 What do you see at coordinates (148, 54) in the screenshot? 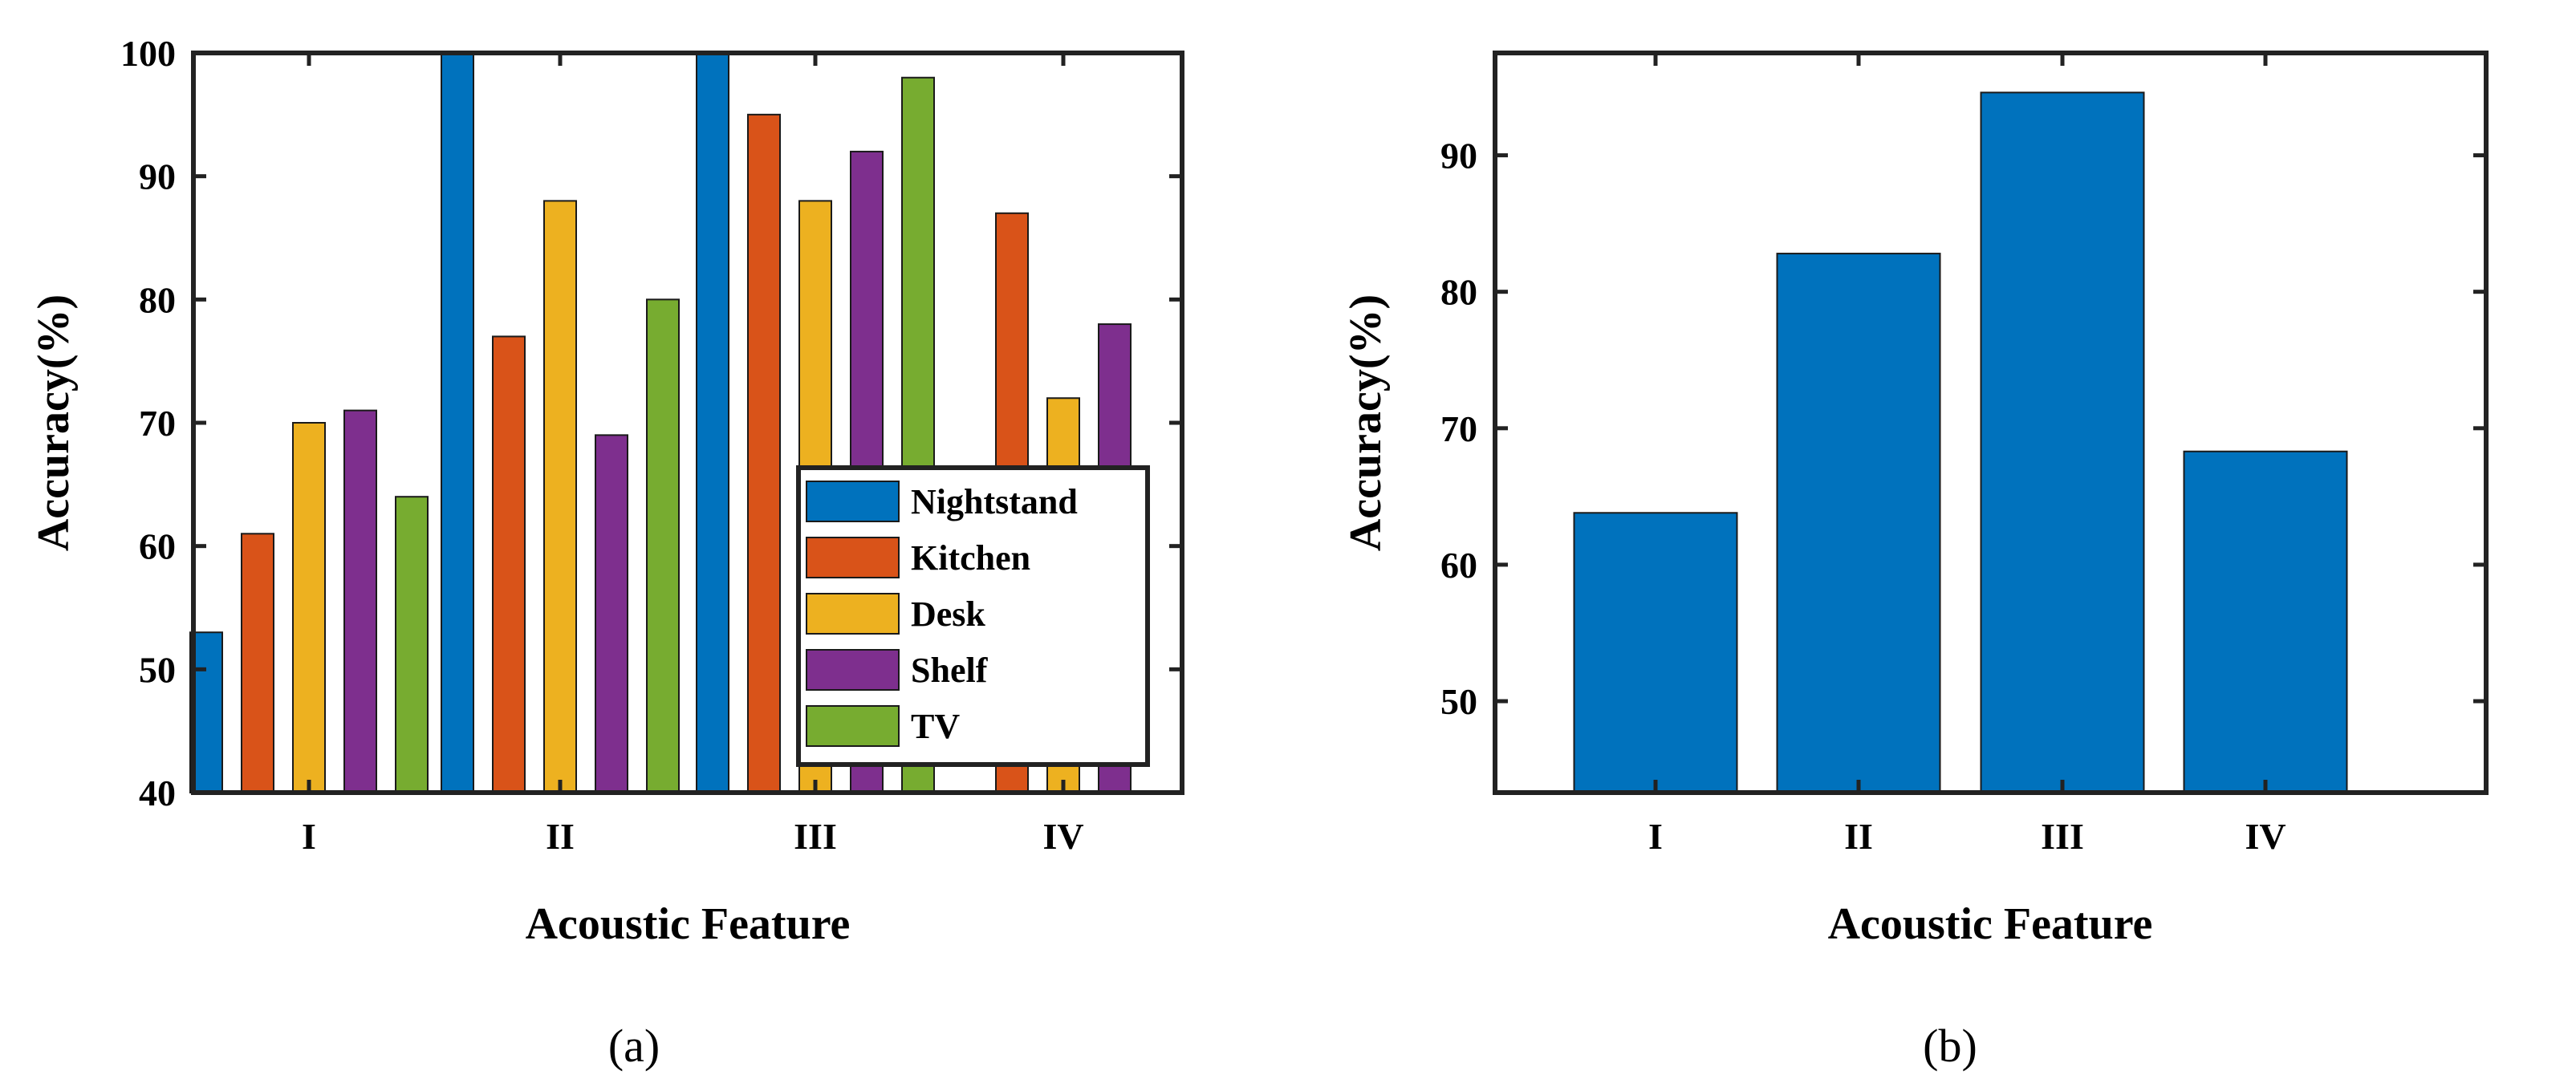
I see `y-tick-label: 100` at bounding box center [148, 54].